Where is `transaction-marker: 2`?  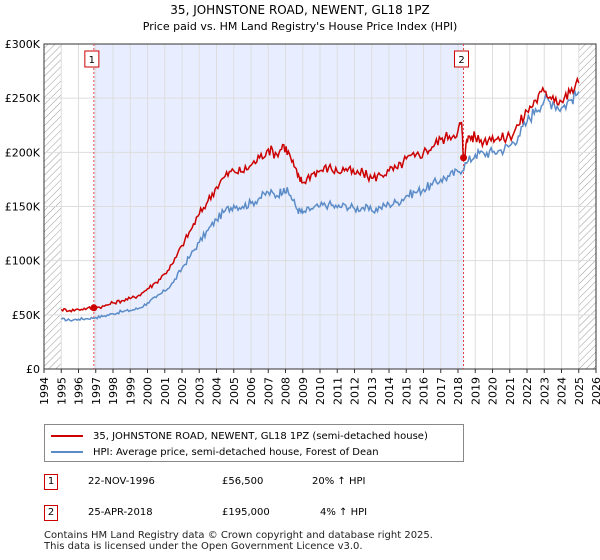
transaction-marker: 2 is located at coordinates (51, 513).